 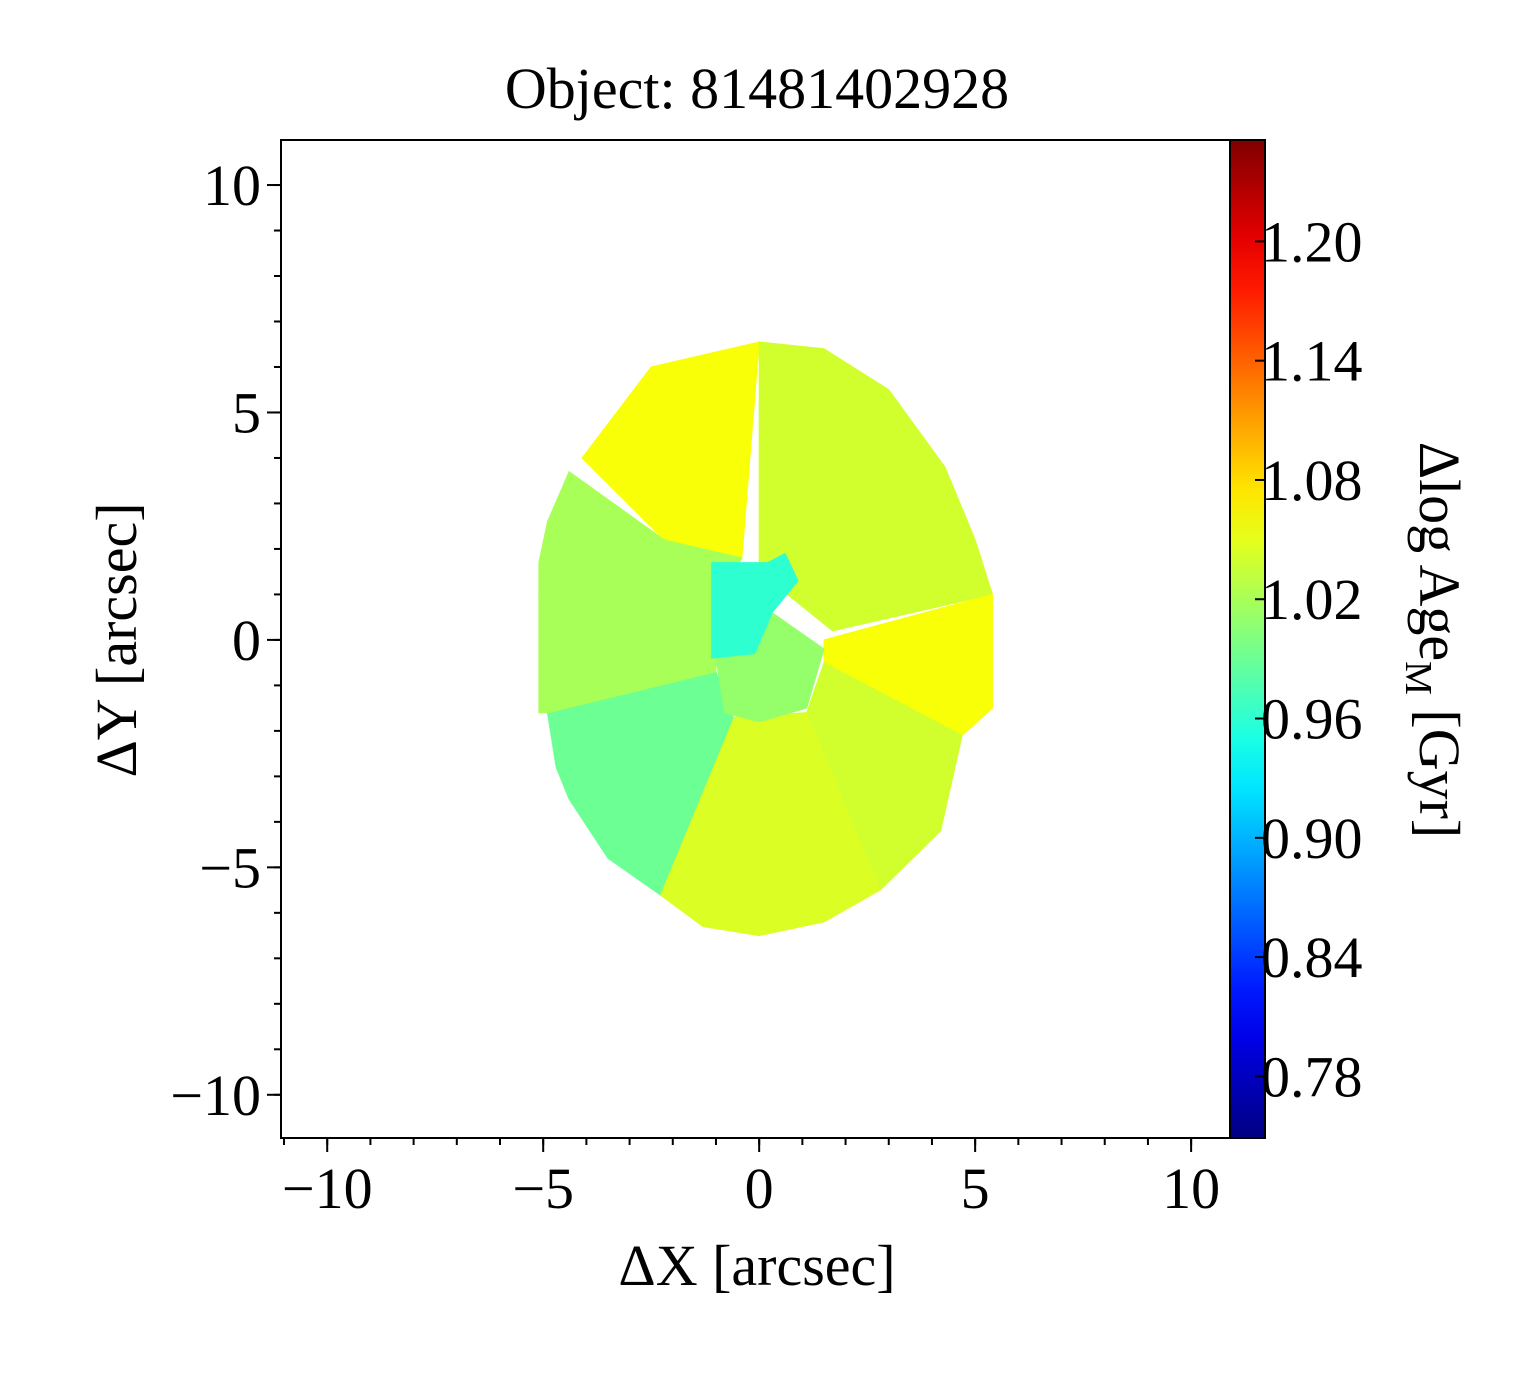 I want to click on colorbar-label: Δlog AgeM [Gyr], so click(x=1434, y=640).